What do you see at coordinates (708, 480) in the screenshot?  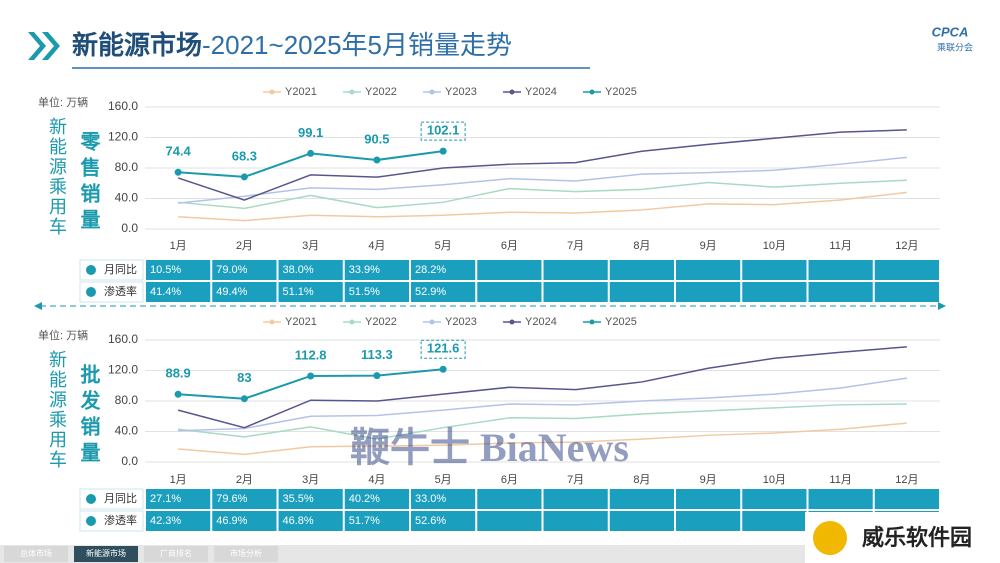 I see `x-tick-label: 9月` at bounding box center [708, 480].